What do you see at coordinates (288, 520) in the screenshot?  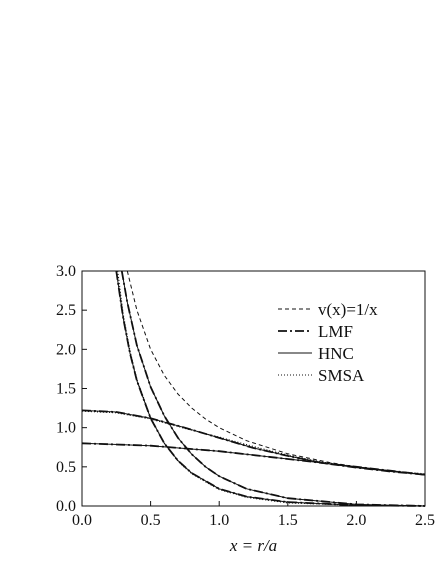 I see `x-tick-label: 1.5` at bounding box center [288, 520].